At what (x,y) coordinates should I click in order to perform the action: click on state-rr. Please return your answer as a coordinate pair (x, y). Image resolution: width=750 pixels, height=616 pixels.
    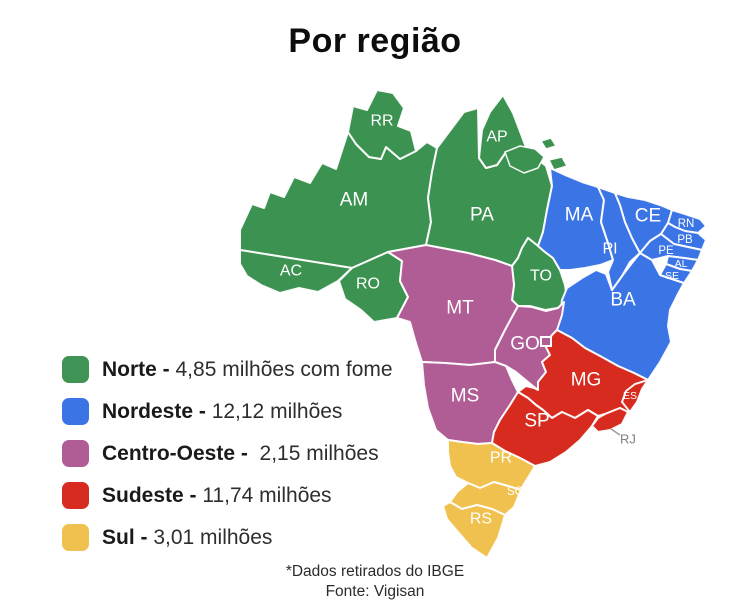
    Looking at the image, I should click on (382, 124).